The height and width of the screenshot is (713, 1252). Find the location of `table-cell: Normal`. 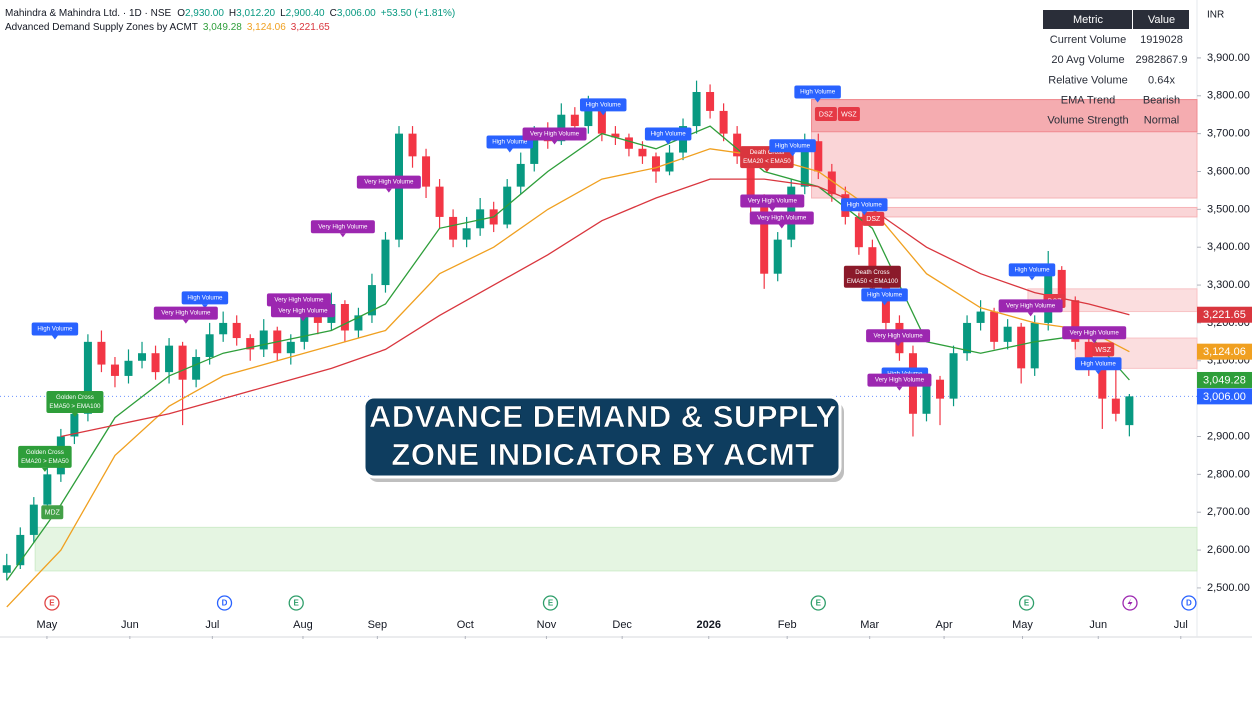

table-cell: Normal is located at coordinates (1161, 121).